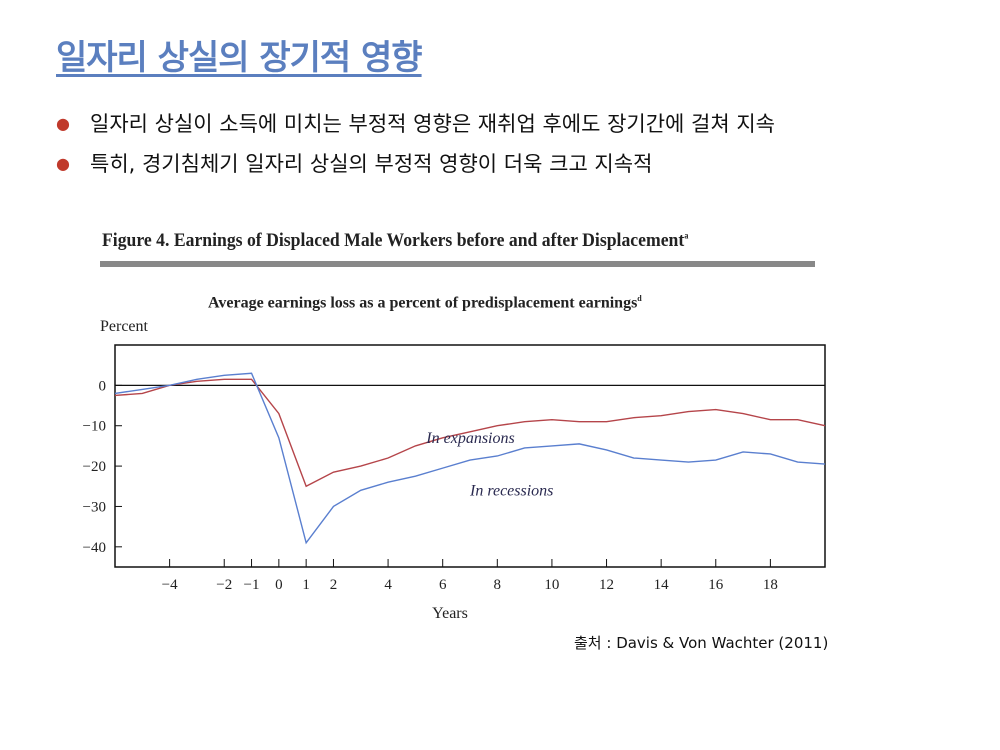 This screenshot has height=750, width=1000. I want to click on x-tick-label: 8, so click(498, 585).